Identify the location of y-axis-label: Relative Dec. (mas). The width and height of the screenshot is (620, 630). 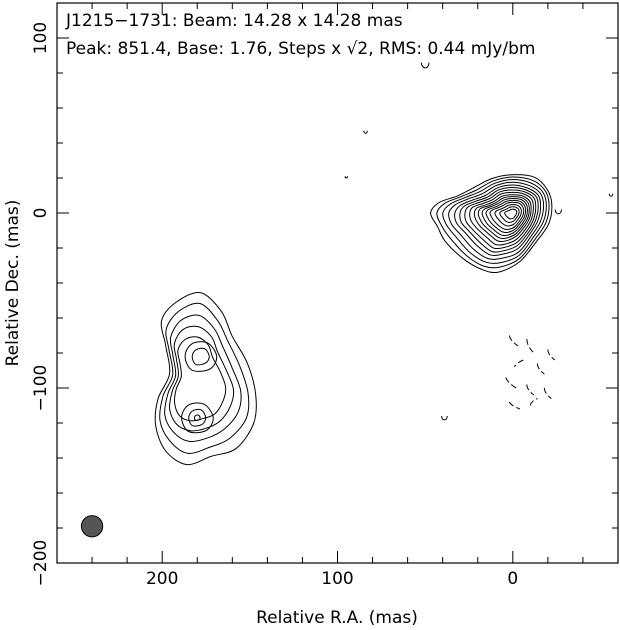
(13, 283).